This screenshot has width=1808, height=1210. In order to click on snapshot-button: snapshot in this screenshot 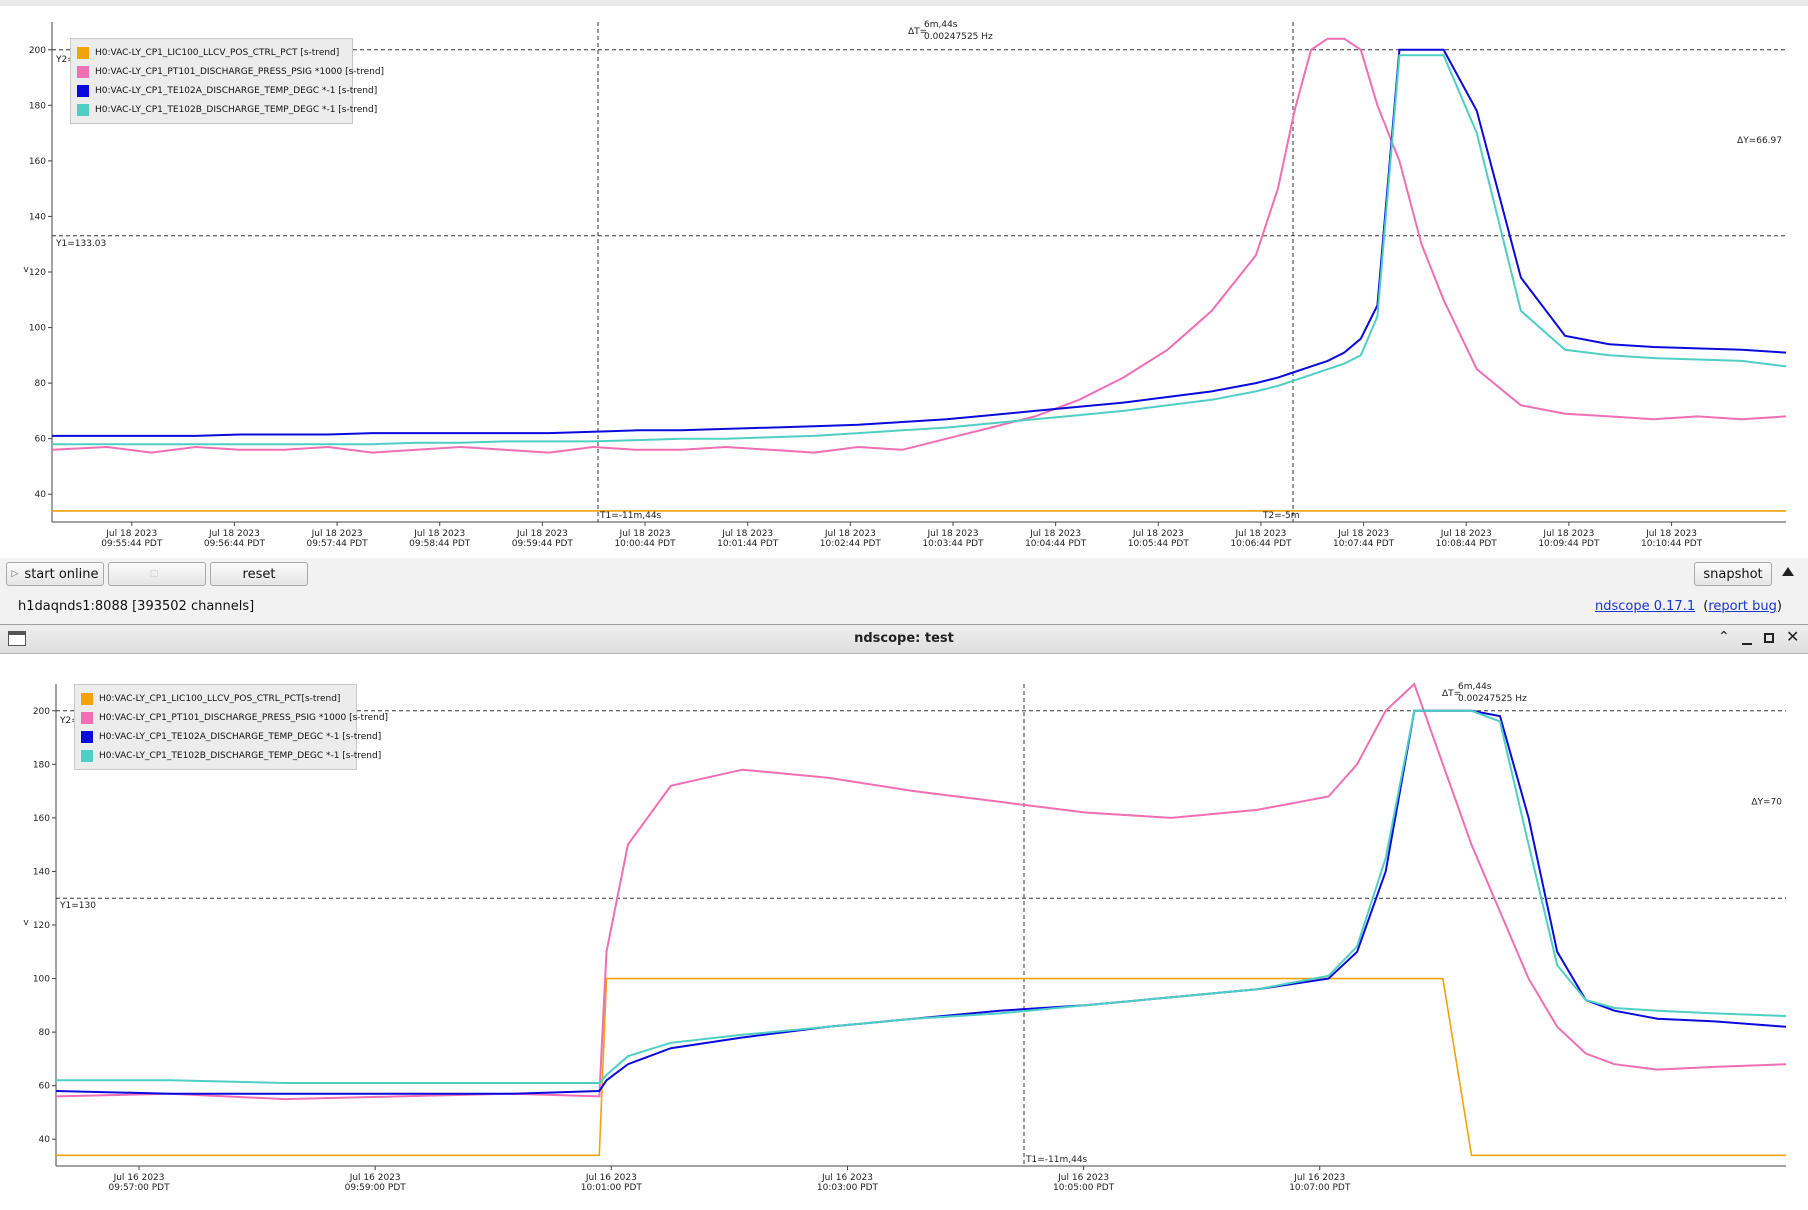, I will do `click(1733, 574)`.